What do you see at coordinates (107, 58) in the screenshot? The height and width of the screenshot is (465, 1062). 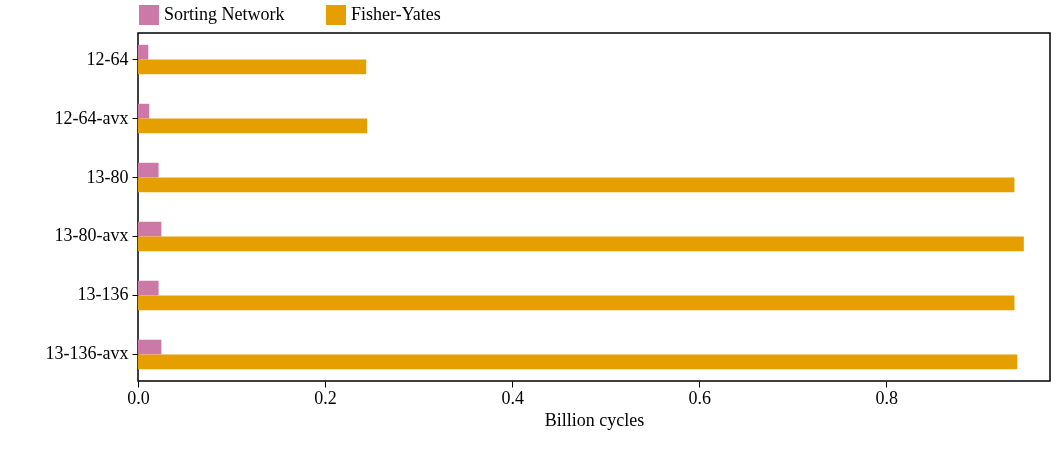 I see `y-tick-label: 12-64` at bounding box center [107, 58].